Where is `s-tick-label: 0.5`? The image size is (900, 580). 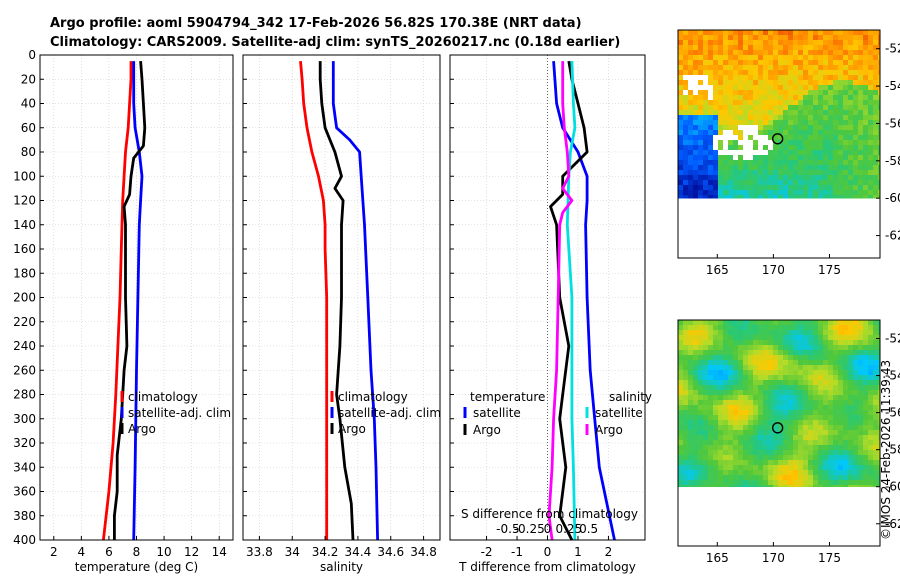 s-tick-label: 0.5 is located at coordinates (588, 529).